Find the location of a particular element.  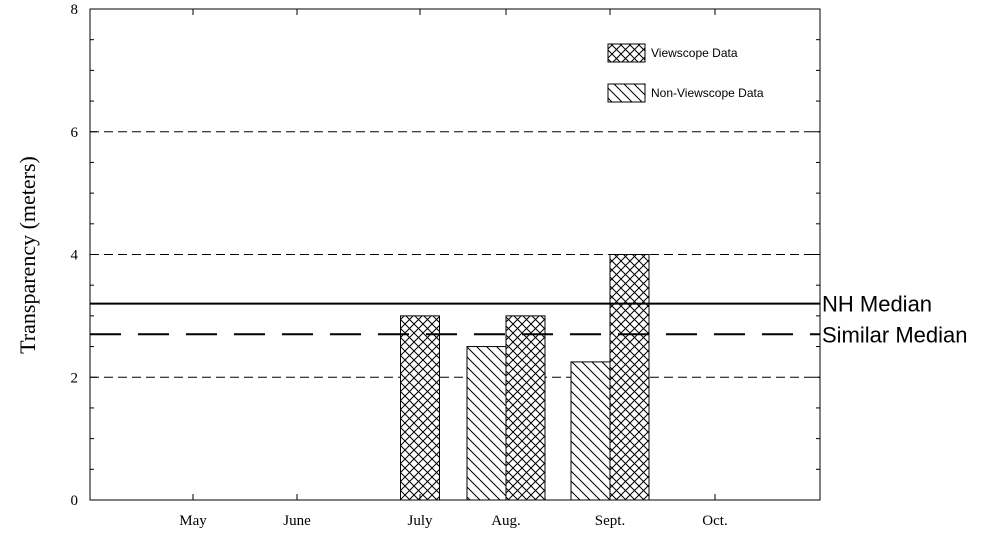

x-tick-label: Aug. is located at coordinates (506, 521).